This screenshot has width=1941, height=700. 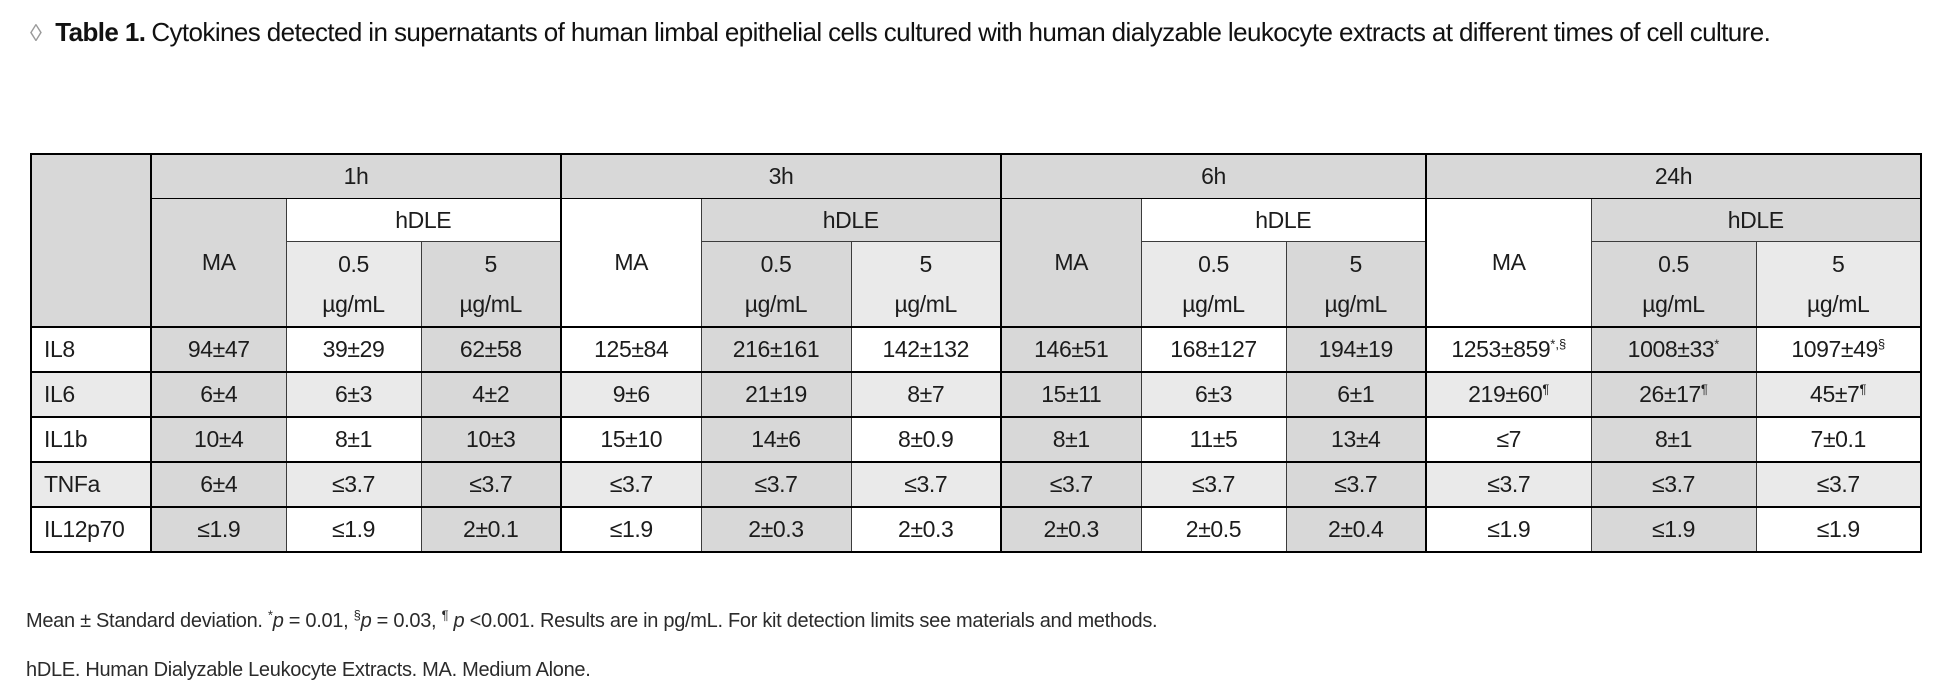 I want to click on cell-il6-4: 9±6, so click(x=631, y=394).